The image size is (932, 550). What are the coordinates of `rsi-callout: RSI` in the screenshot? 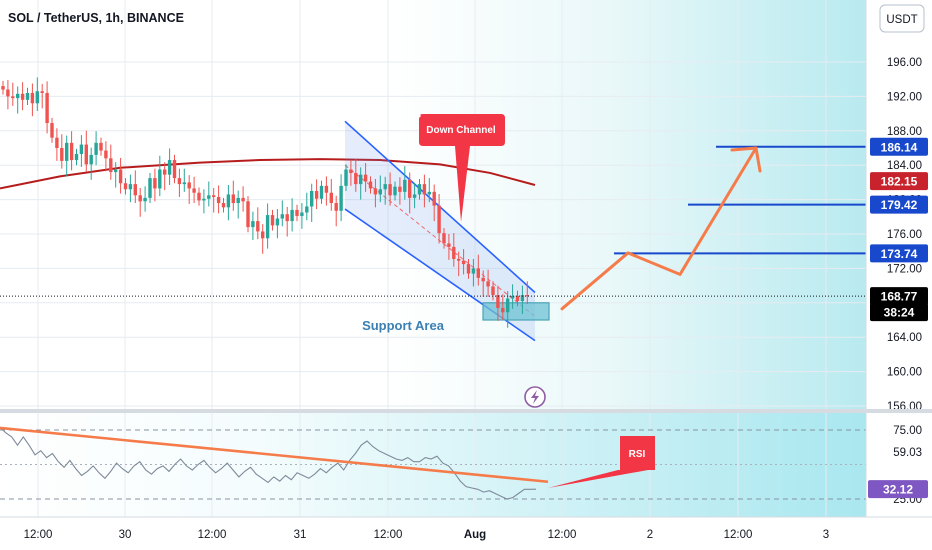 It's located at (601, 462).